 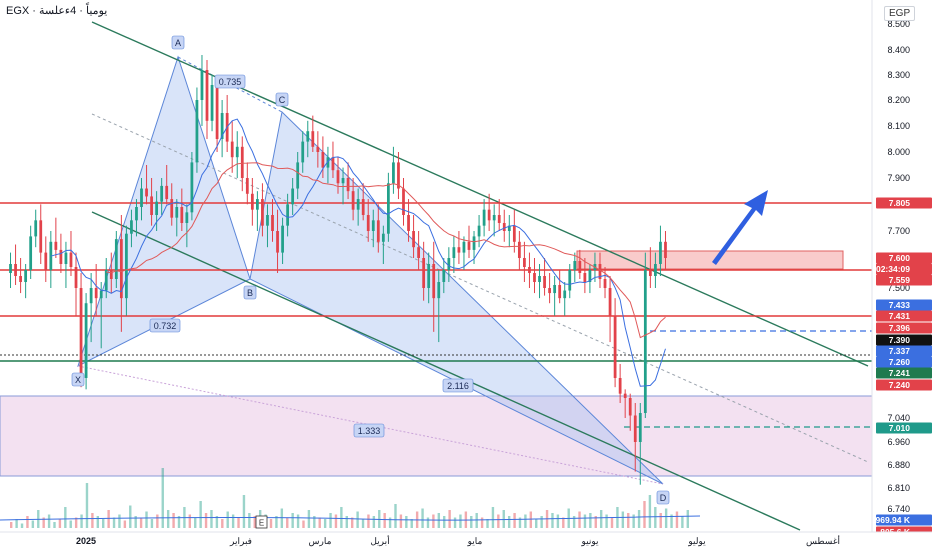 What do you see at coordinates (900, 428) in the screenshot?
I see `price-tag-value: 7.010` at bounding box center [900, 428].